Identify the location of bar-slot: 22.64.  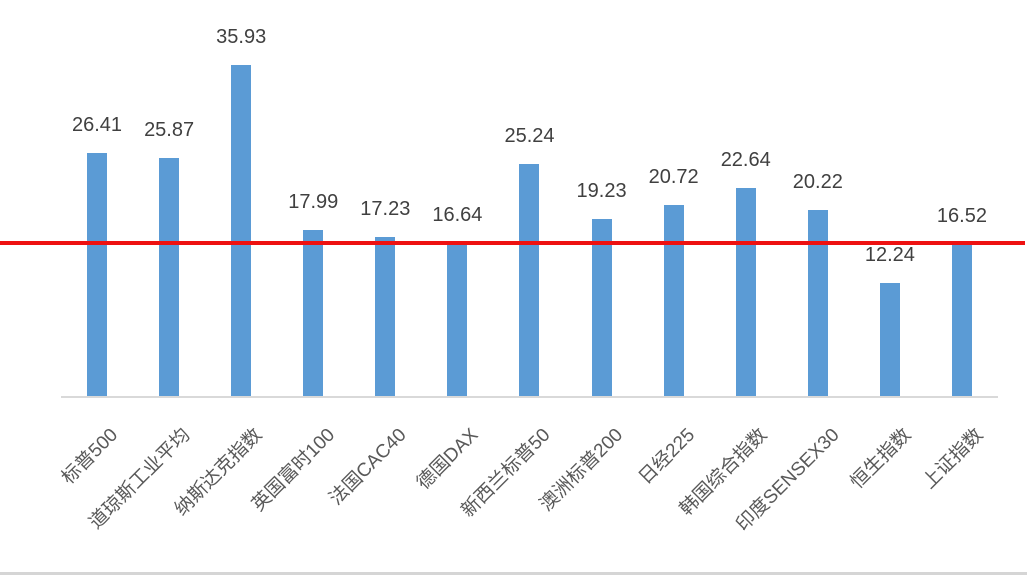
(746, 198).